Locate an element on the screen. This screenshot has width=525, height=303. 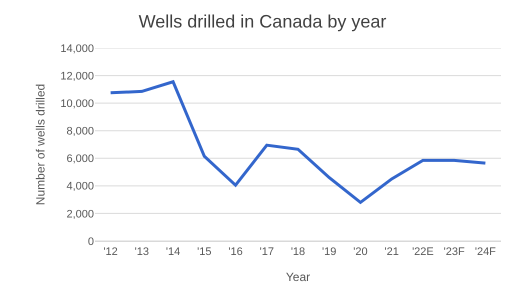
y-tick-label: 4,000 is located at coordinates (80, 186).